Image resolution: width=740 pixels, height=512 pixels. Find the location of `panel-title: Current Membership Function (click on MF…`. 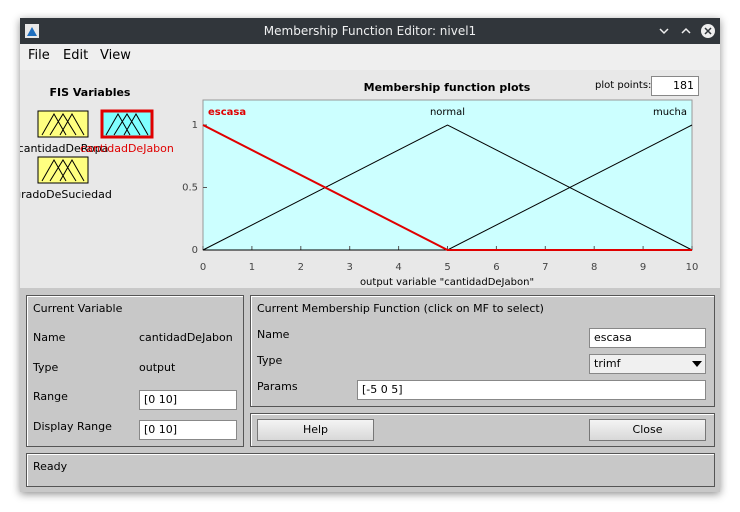

panel-title: Current Membership Function (click on MF… is located at coordinates (400, 308).